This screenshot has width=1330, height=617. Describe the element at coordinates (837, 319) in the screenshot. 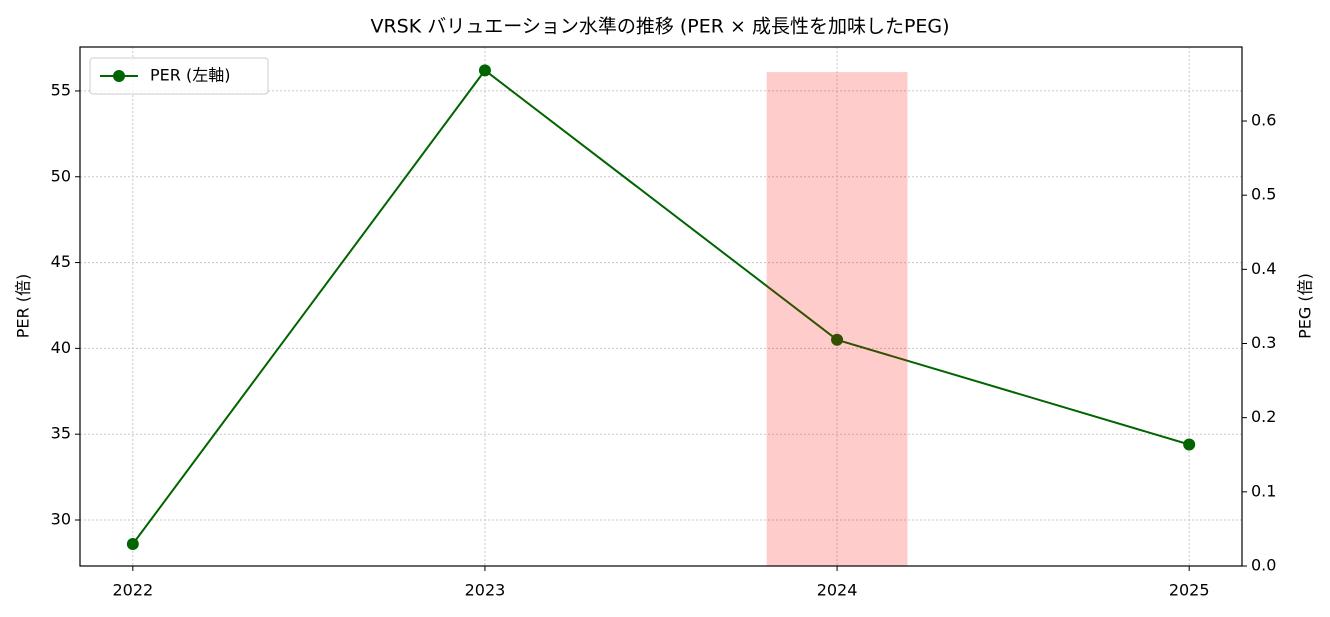

I see `bar` at that location.